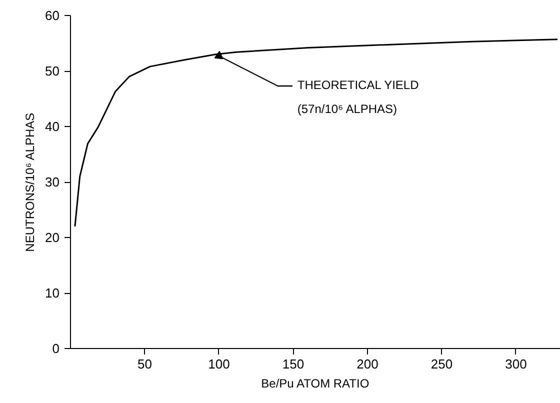  What do you see at coordinates (52, 237) in the screenshot?
I see `y-tick-label: 20` at bounding box center [52, 237].